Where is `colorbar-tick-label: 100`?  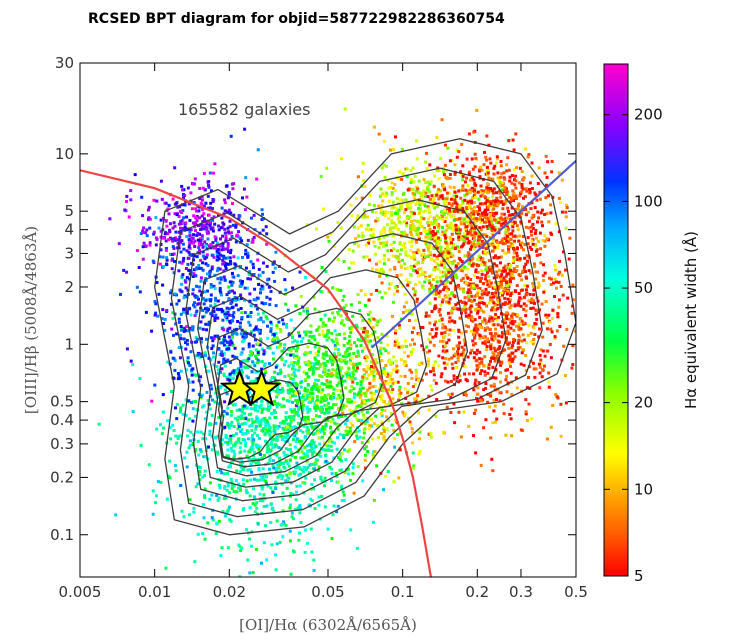 colorbar-tick-label: 100 is located at coordinates (648, 201).